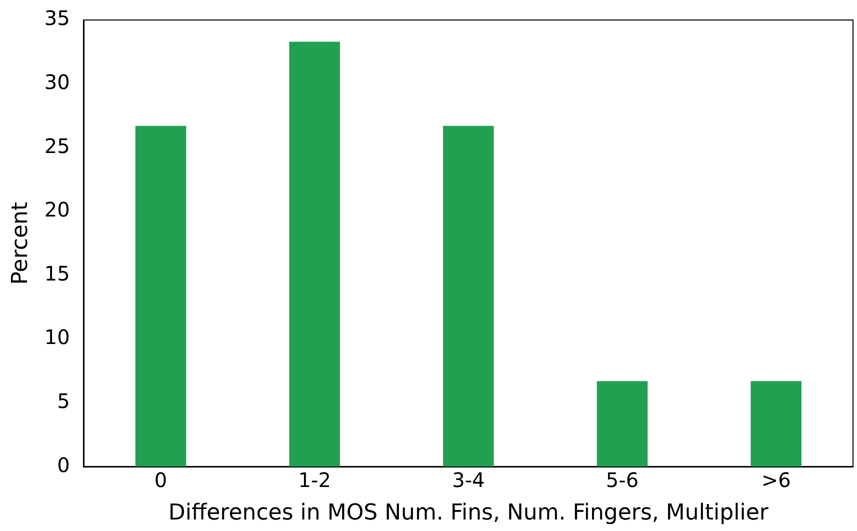 Image resolution: width=857 pixels, height=531 pixels. I want to click on y-tick-label: 30, so click(57, 82).